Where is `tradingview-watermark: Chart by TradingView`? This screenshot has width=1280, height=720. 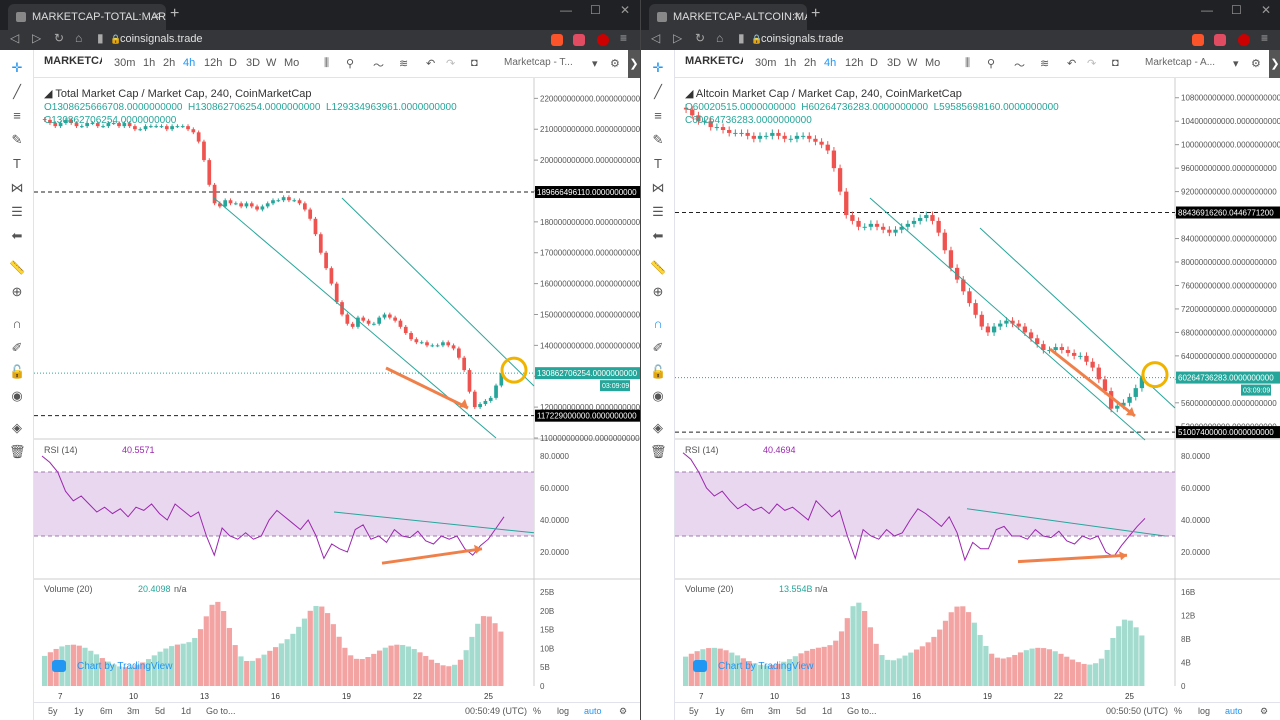
tradingview-watermark: Chart by TradingView is located at coordinates (766, 666).